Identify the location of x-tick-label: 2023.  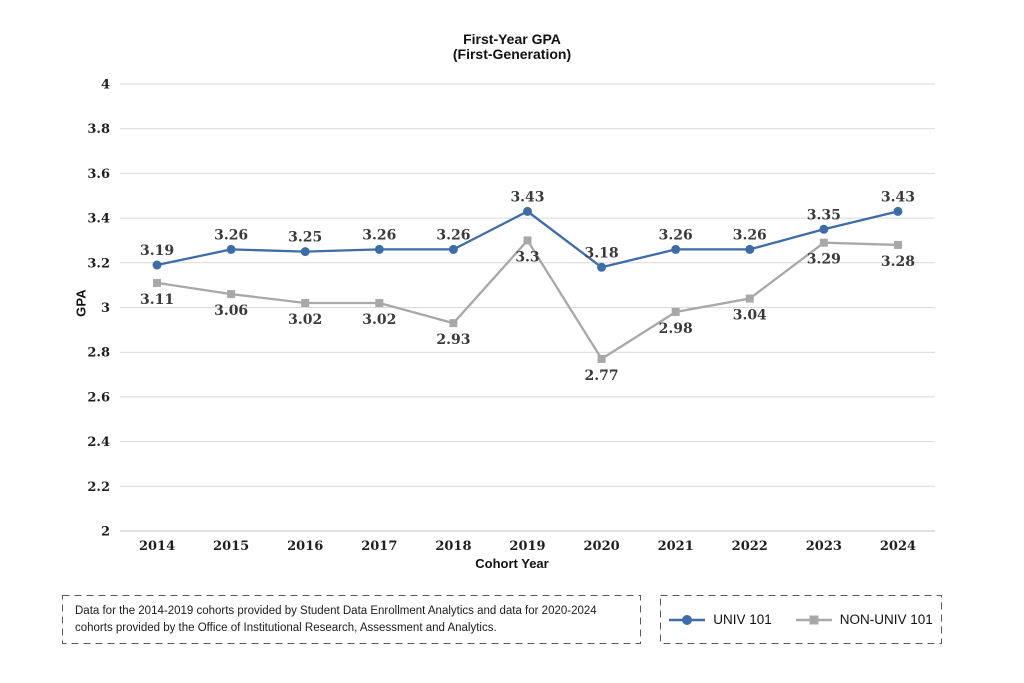
(824, 546).